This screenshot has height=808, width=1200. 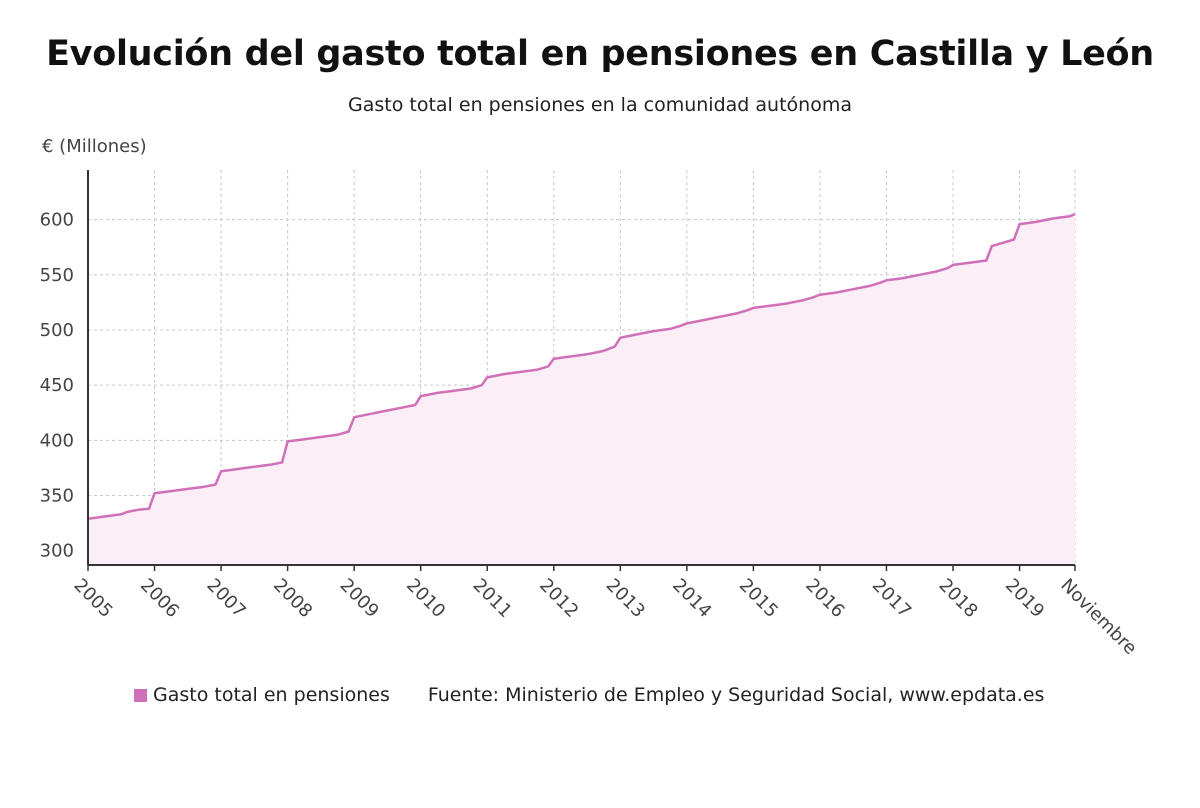 What do you see at coordinates (758, 598) in the screenshot?
I see `x-tick-label: 2015` at bounding box center [758, 598].